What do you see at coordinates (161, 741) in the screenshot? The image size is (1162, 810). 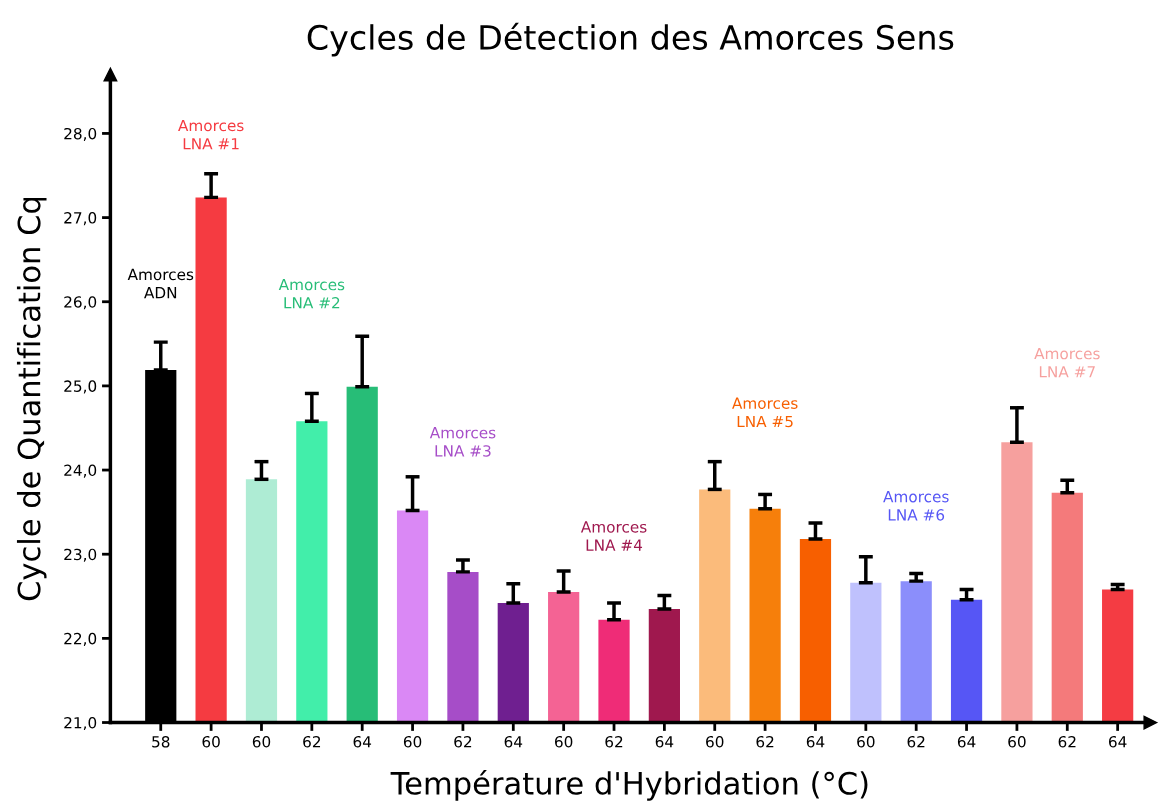 I see `x-tick-label: 58` at bounding box center [161, 741].